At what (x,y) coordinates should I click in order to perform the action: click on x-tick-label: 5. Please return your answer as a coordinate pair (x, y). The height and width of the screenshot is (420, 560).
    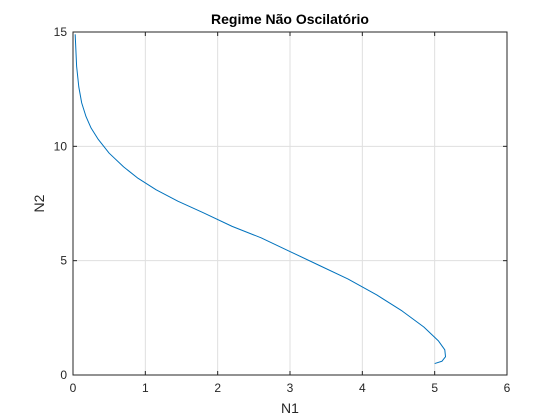
    Looking at the image, I should click on (434, 388).